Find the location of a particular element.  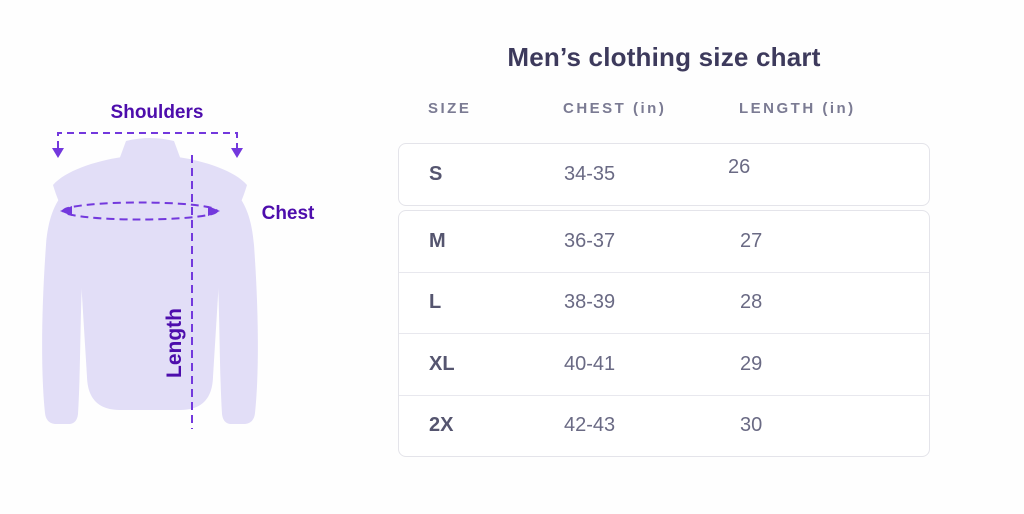

chest-cell: 36-37 is located at coordinates (590, 240).